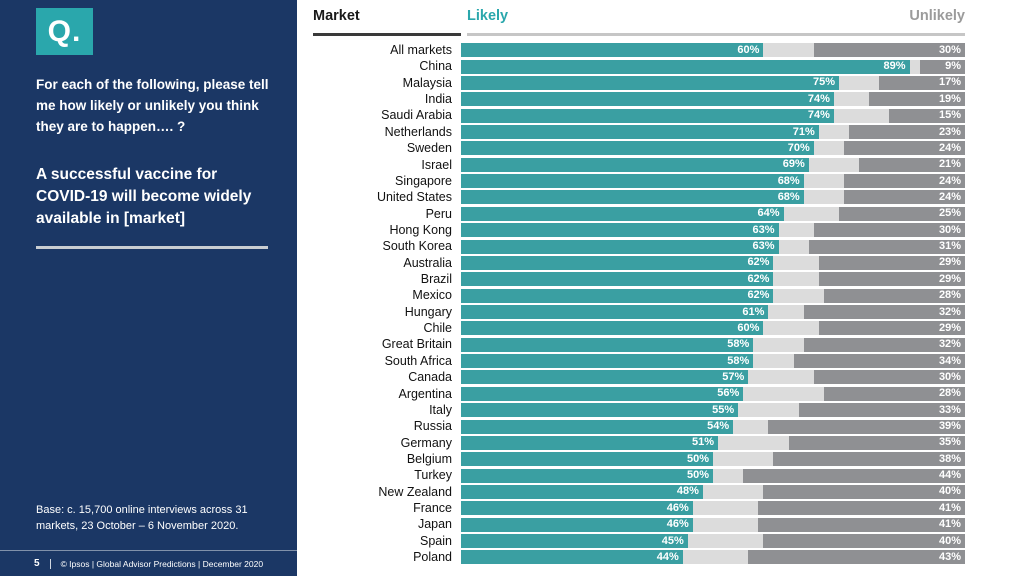  I want to click on likely-segment: 57%, so click(605, 377).